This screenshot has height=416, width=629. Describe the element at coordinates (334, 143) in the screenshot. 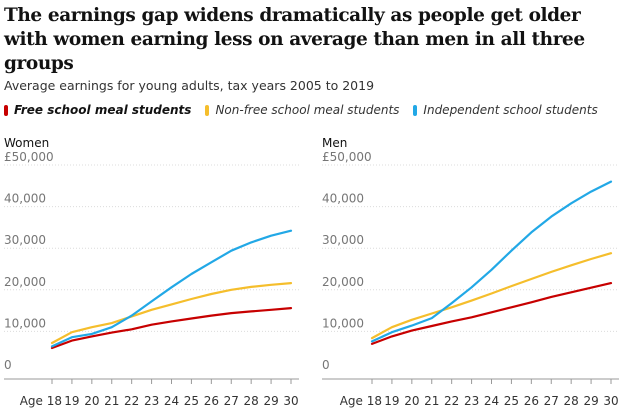

I see `panel-title: Men` at that location.